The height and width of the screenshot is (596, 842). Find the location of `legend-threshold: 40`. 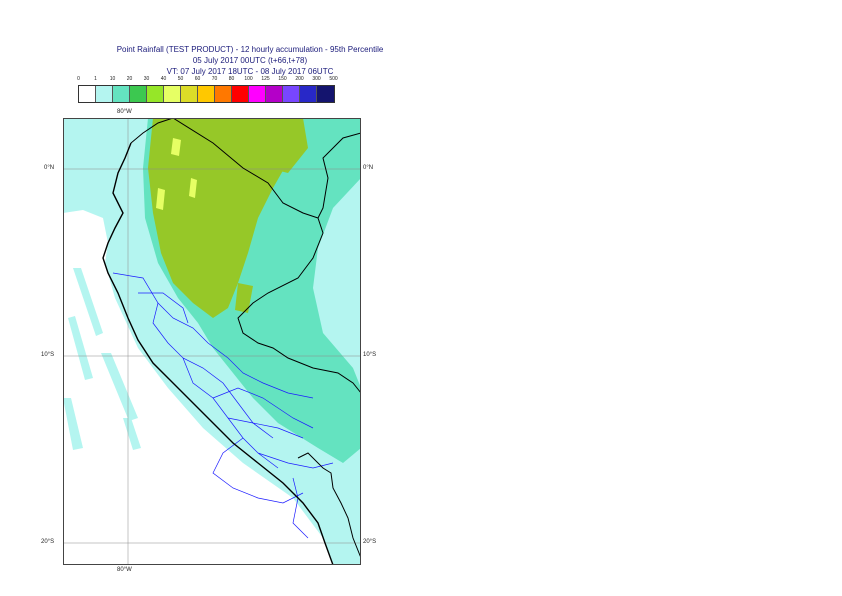

legend-threshold: 40 is located at coordinates (163, 79).